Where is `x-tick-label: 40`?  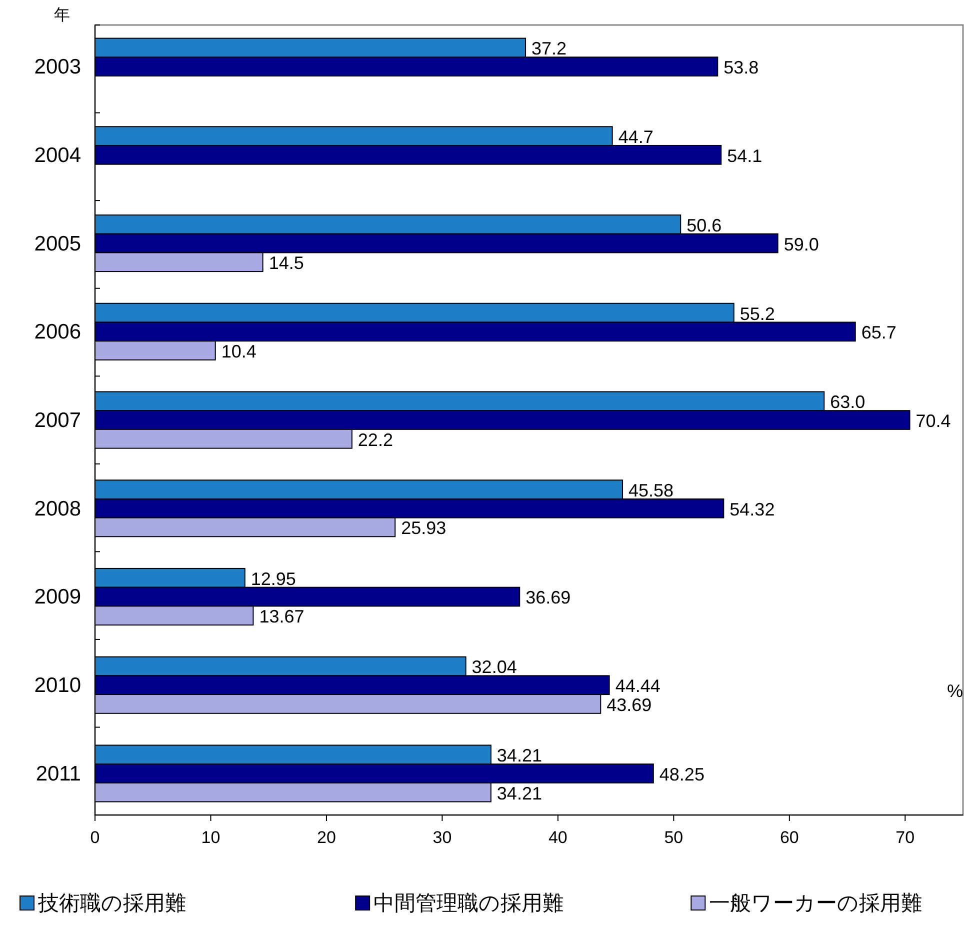 x-tick-label: 40 is located at coordinates (558, 837).